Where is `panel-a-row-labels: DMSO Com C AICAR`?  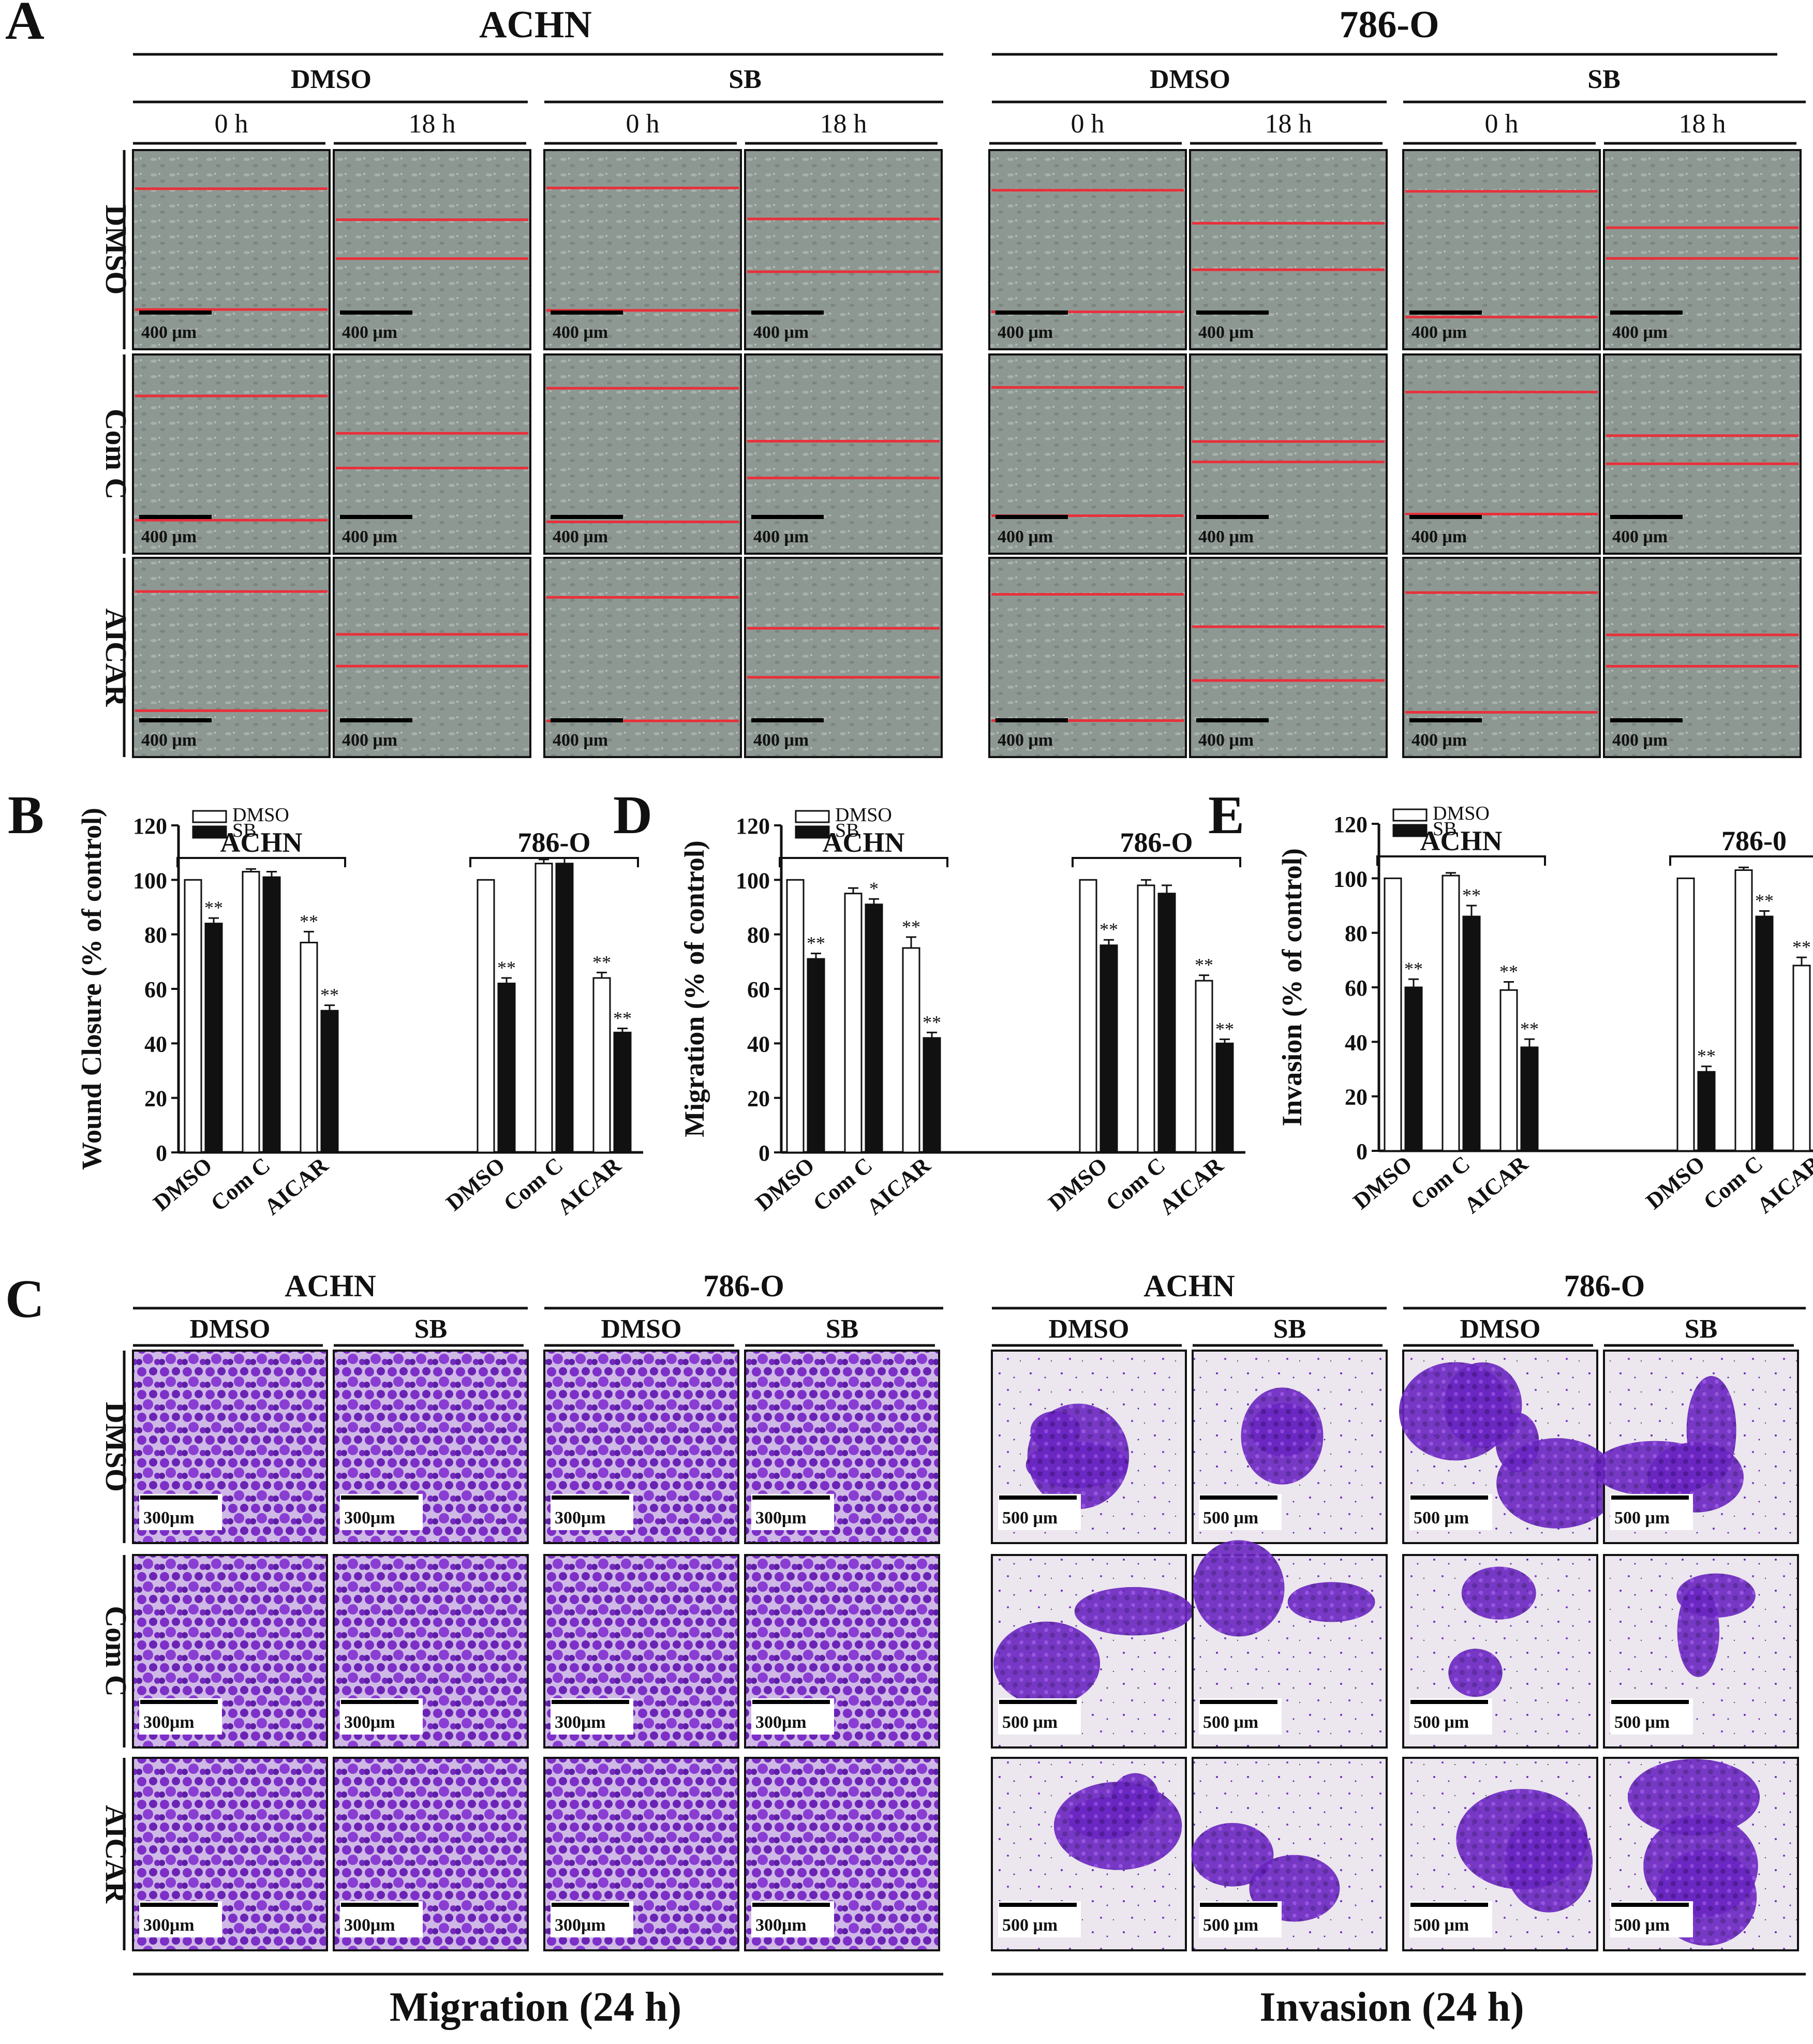 panel-a-row-labels: DMSO Com C AICAR is located at coordinates (116, 453).